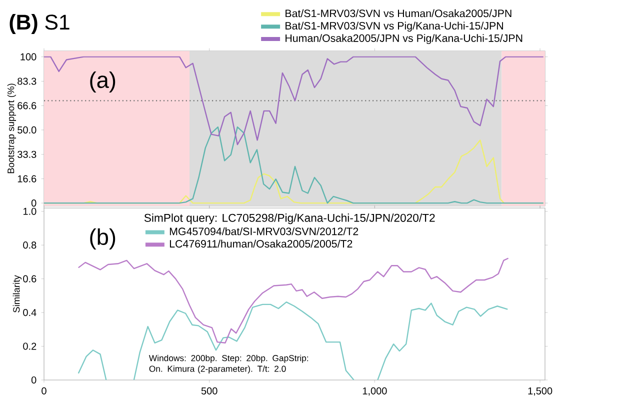  What do you see at coordinates (44, 390) in the screenshot?
I see `x-tick-label: 0` at bounding box center [44, 390].